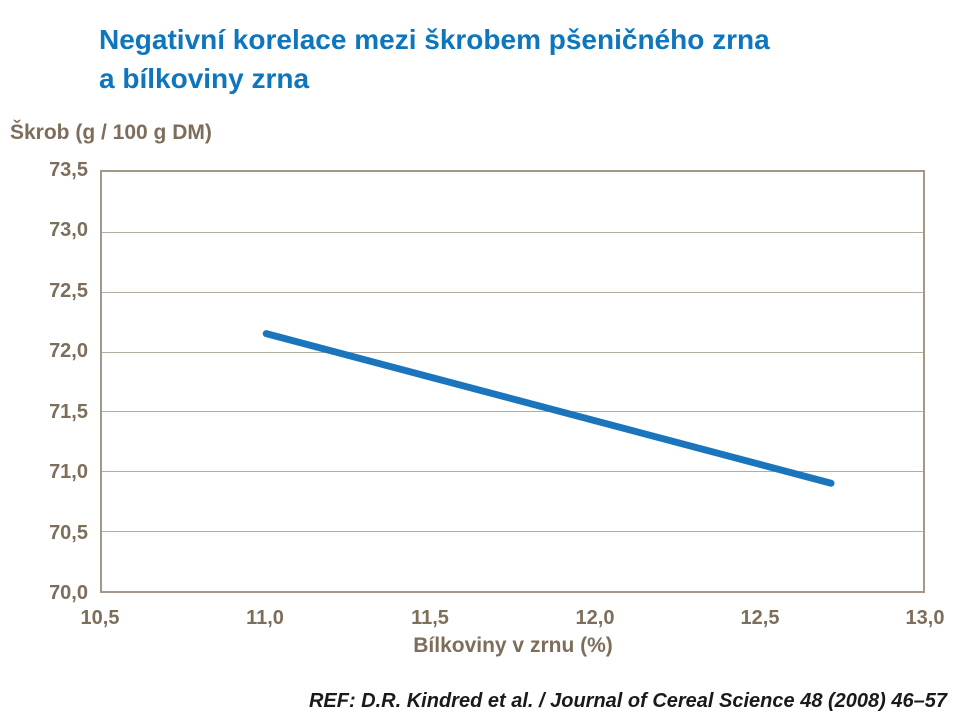  I want to click on y-tick-label: 70,0, so click(68, 593).